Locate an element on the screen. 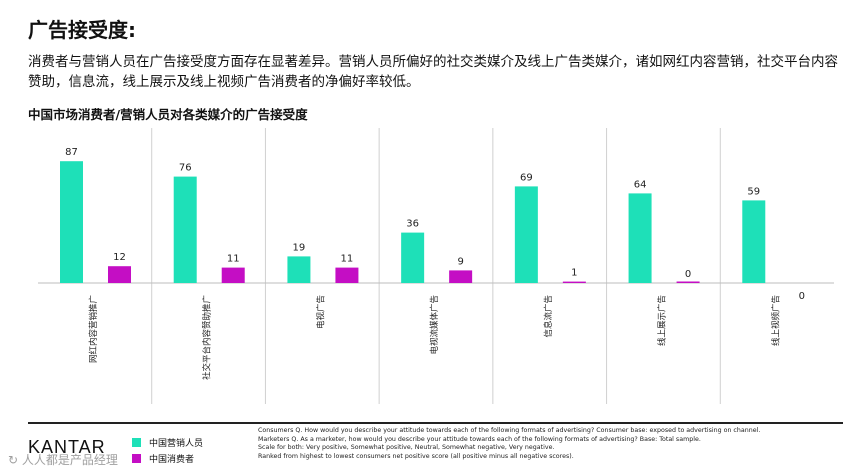 The width and height of the screenshot is (865, 475). category-label: 电视流媒体广告 is located at coordinates (434, 325).